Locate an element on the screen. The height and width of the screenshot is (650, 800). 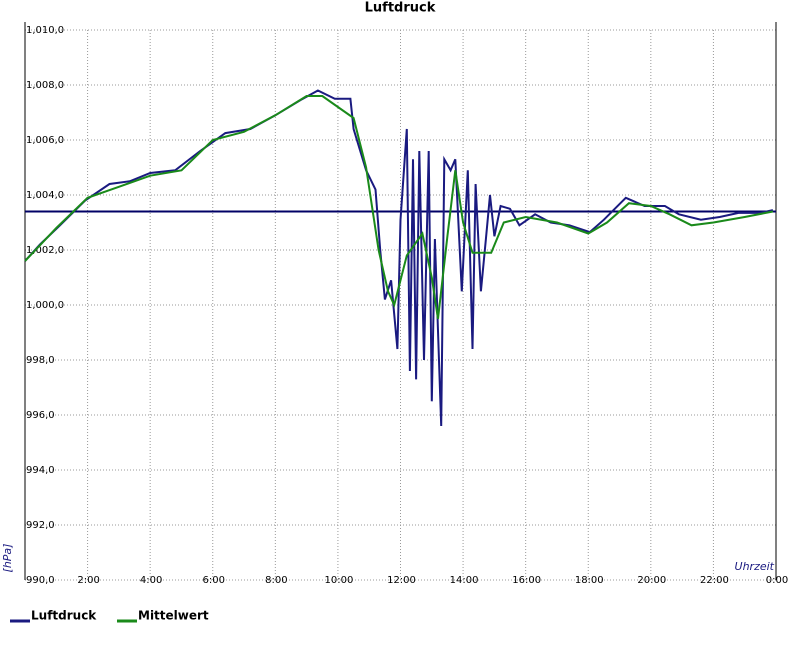
legend-label: Mittelwert is located at coordinates (173, 616).